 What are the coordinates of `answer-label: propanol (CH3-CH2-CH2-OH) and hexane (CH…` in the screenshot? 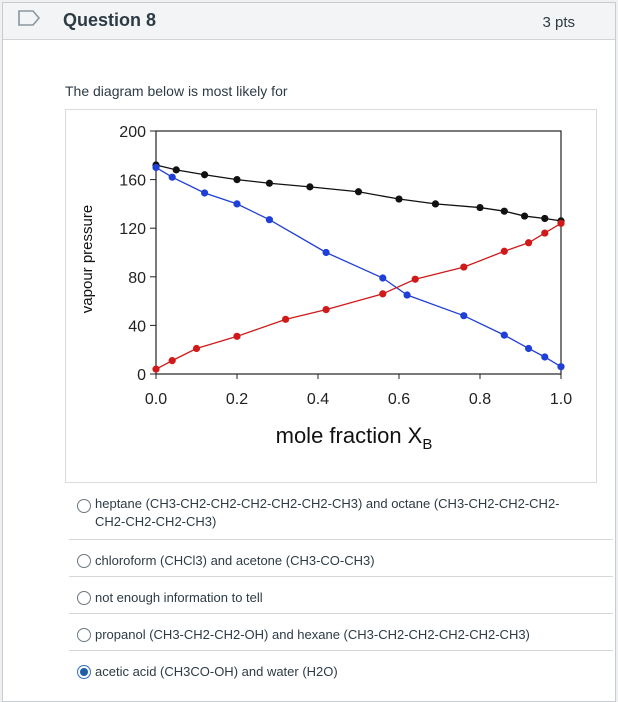 It's located at (312, 634).